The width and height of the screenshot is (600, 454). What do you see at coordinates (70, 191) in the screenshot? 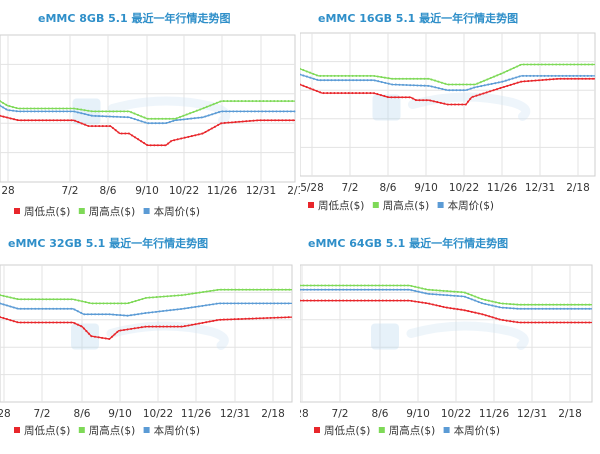
I see `x-tick-label: 7/2` at bounding box center [70, 191].